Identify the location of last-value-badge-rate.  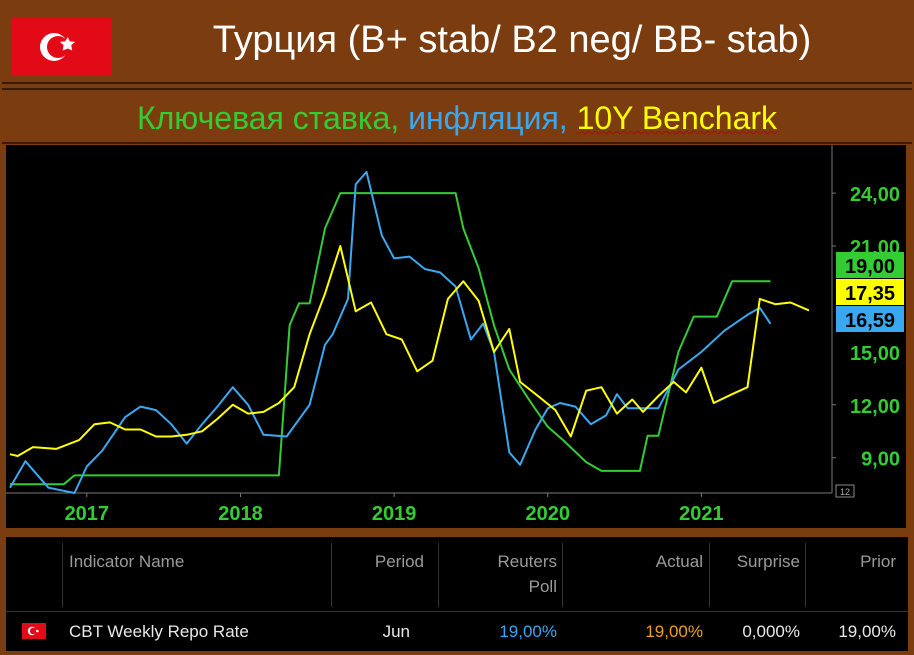
(870, 265).